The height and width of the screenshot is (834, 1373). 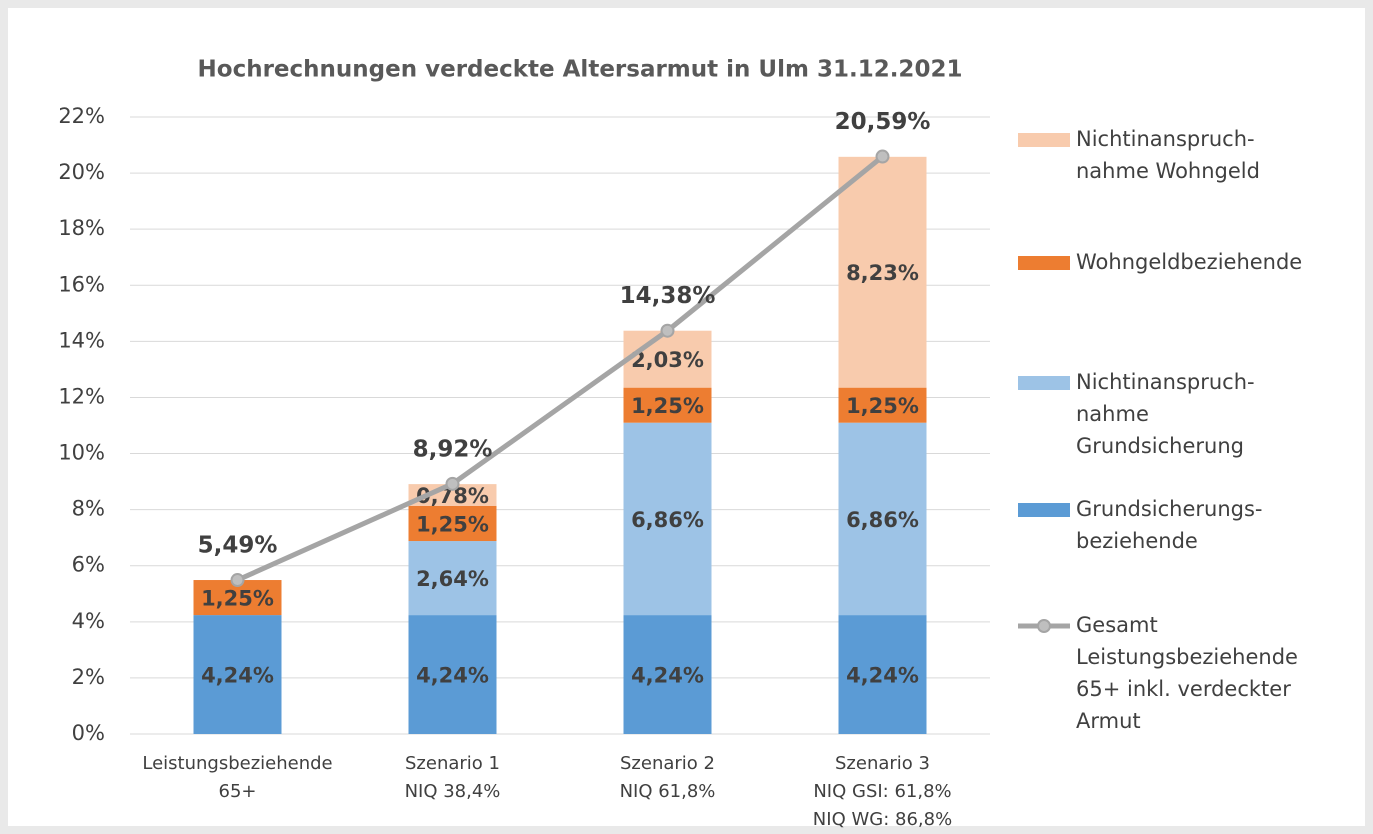 I want to click on legend-label: Wohngeldbeziehende, so click(x=1189, y=262).